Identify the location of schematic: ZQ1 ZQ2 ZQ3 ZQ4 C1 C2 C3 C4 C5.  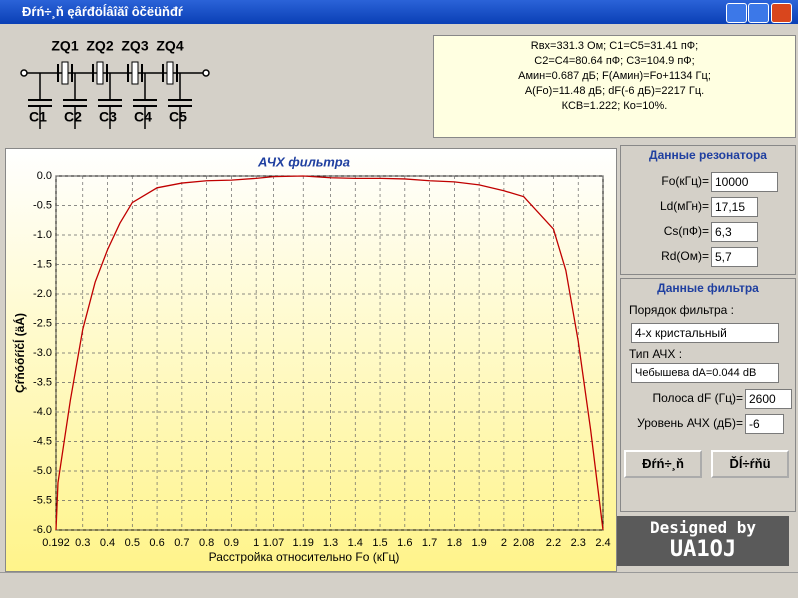
(115, 83).